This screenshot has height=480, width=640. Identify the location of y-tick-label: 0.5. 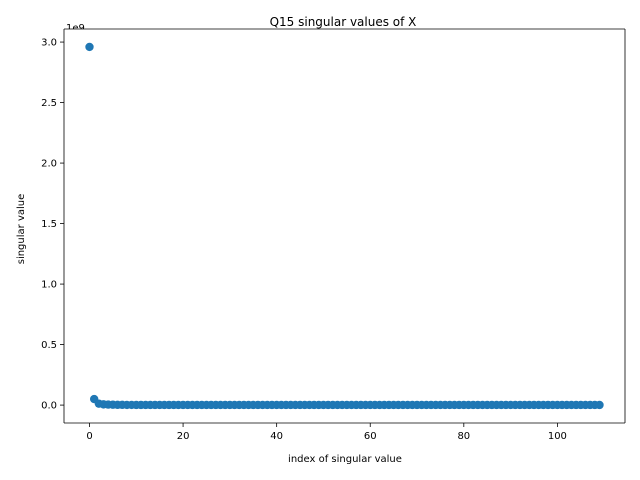
(49, 345).